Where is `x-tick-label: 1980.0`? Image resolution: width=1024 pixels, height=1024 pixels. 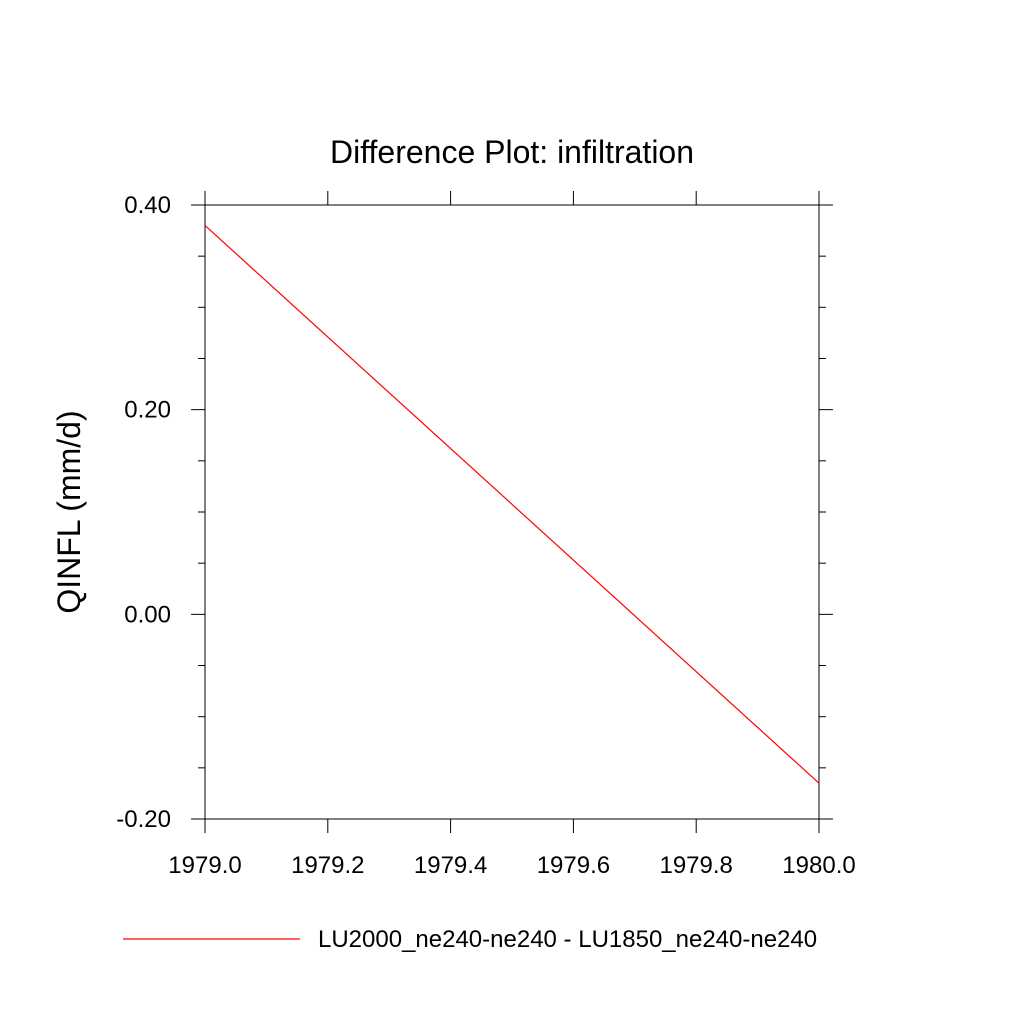
x-tick-label: 1980.0 is located at coordinates (818, 865).